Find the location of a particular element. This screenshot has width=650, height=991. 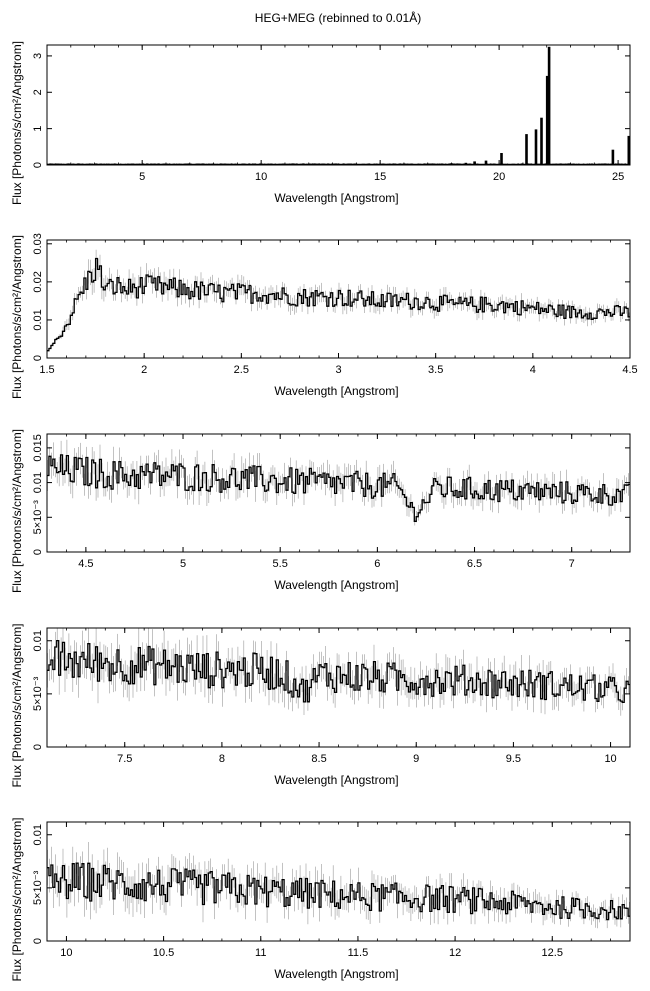

x-tick-label: 2.5 is located at coordinates (241, 370).